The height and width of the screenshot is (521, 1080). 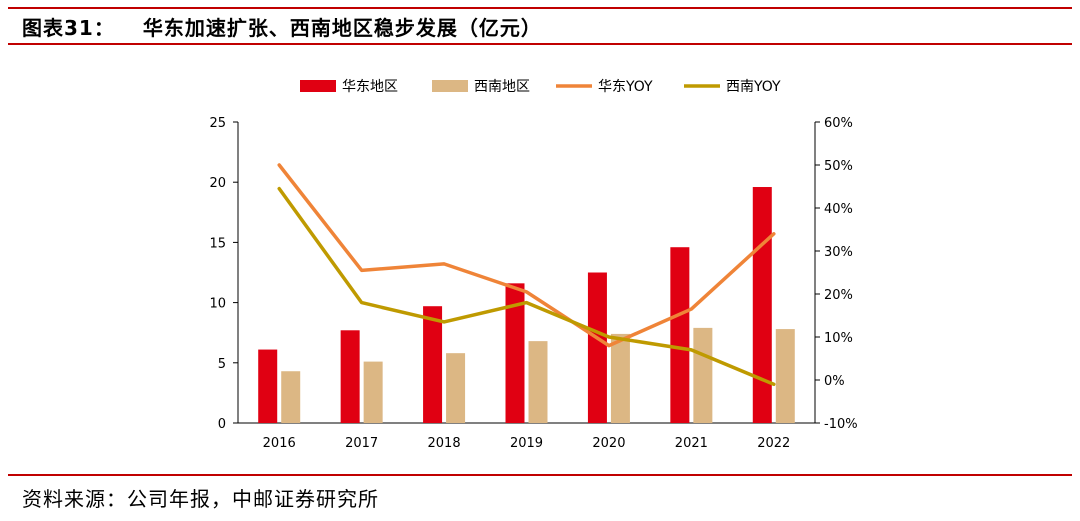 I want to click on legend-east-yoy-label: 华东YOY, so click(x=625, y=87).